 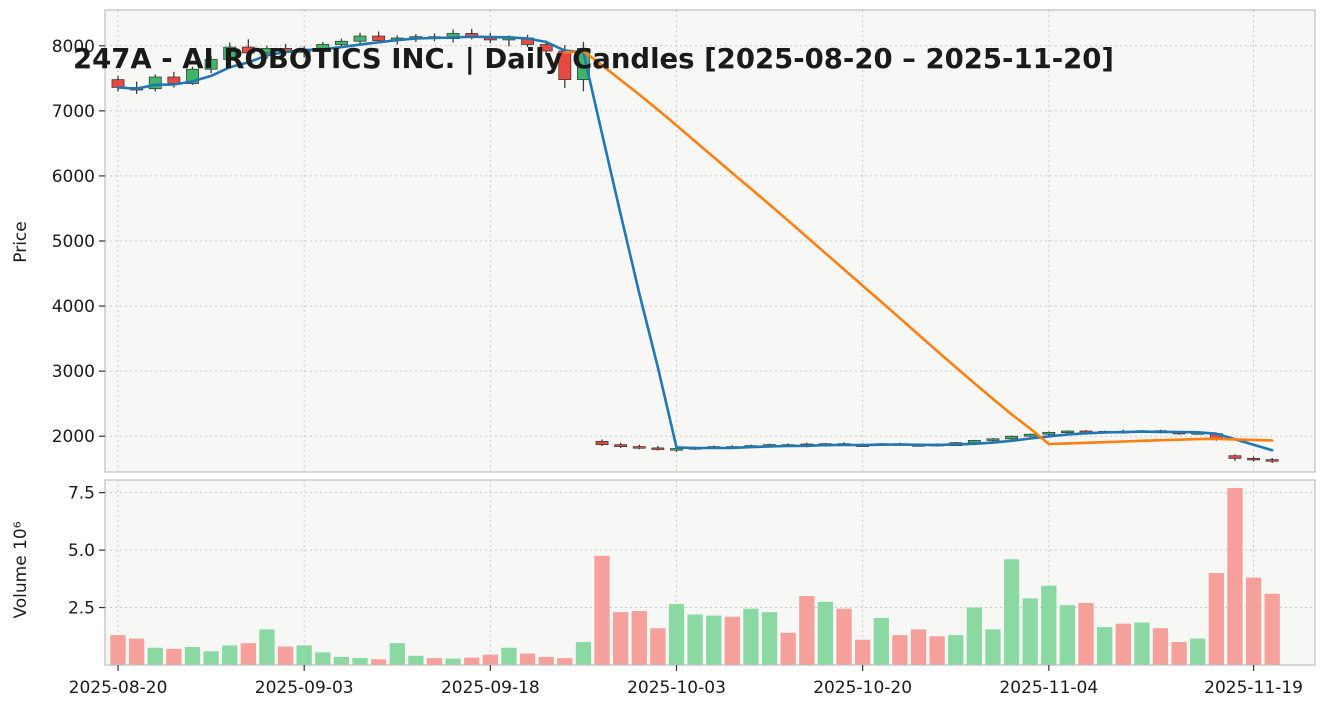 I want to click on x-tick-label: 2025-10-03, so click(x=676, y=688).